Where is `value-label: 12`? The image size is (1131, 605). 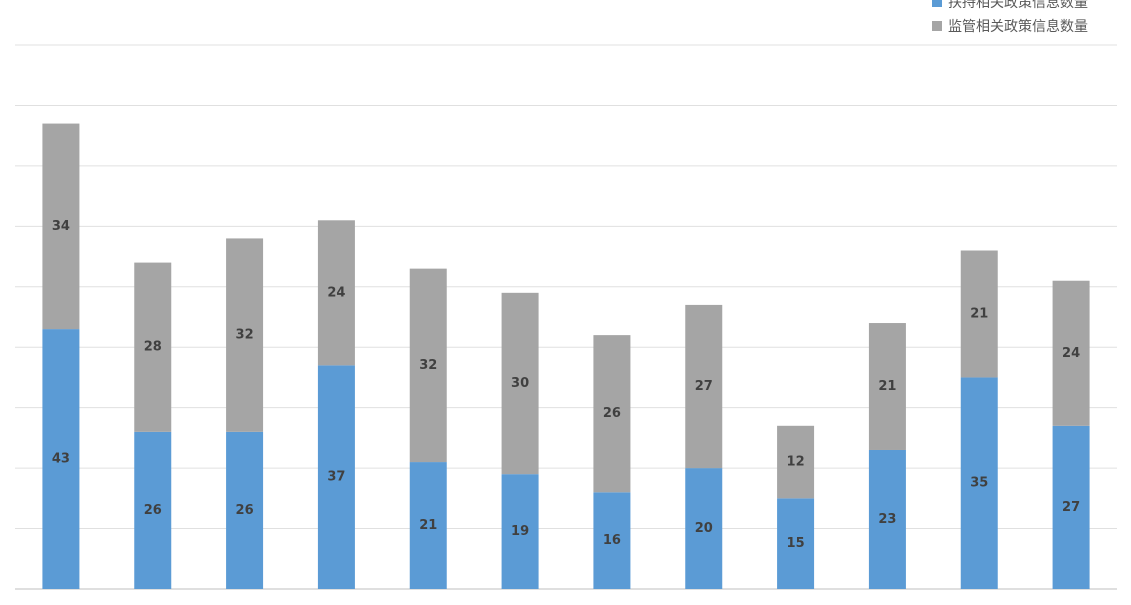 value-label: 12 is located at coordinates (796, 462).